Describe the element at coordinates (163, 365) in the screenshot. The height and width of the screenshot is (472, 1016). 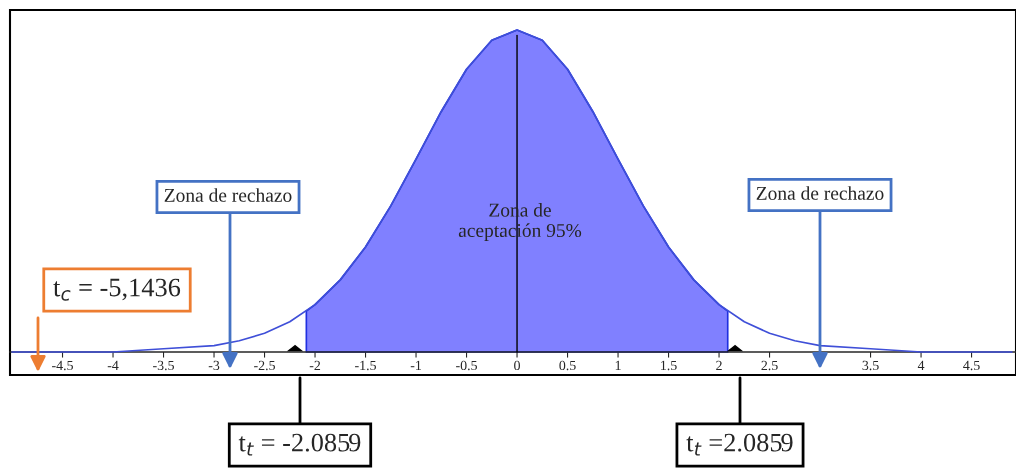
I see `x-tick-label: -3.5` at that location.